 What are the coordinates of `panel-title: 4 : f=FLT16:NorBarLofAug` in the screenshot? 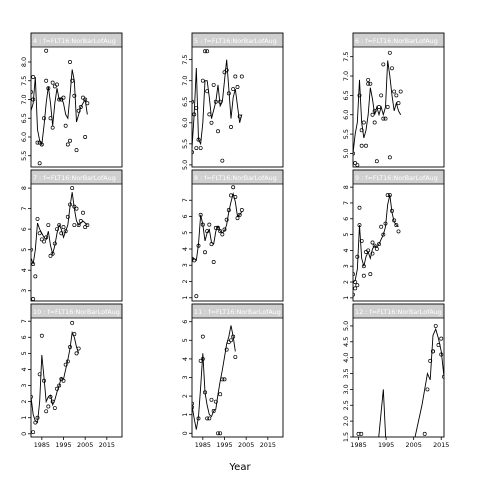 It's located at (74, 41).